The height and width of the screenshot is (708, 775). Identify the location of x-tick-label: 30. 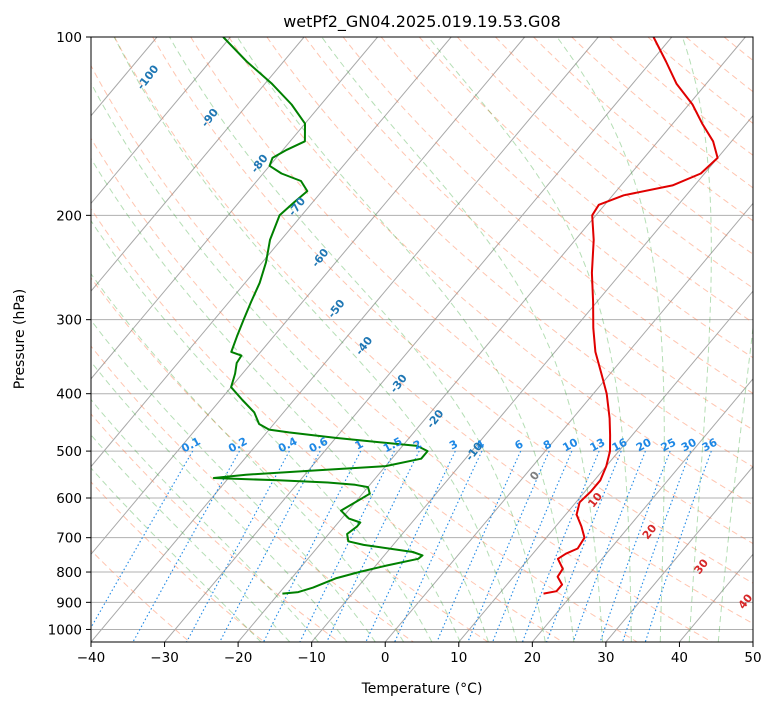
(605, 658).